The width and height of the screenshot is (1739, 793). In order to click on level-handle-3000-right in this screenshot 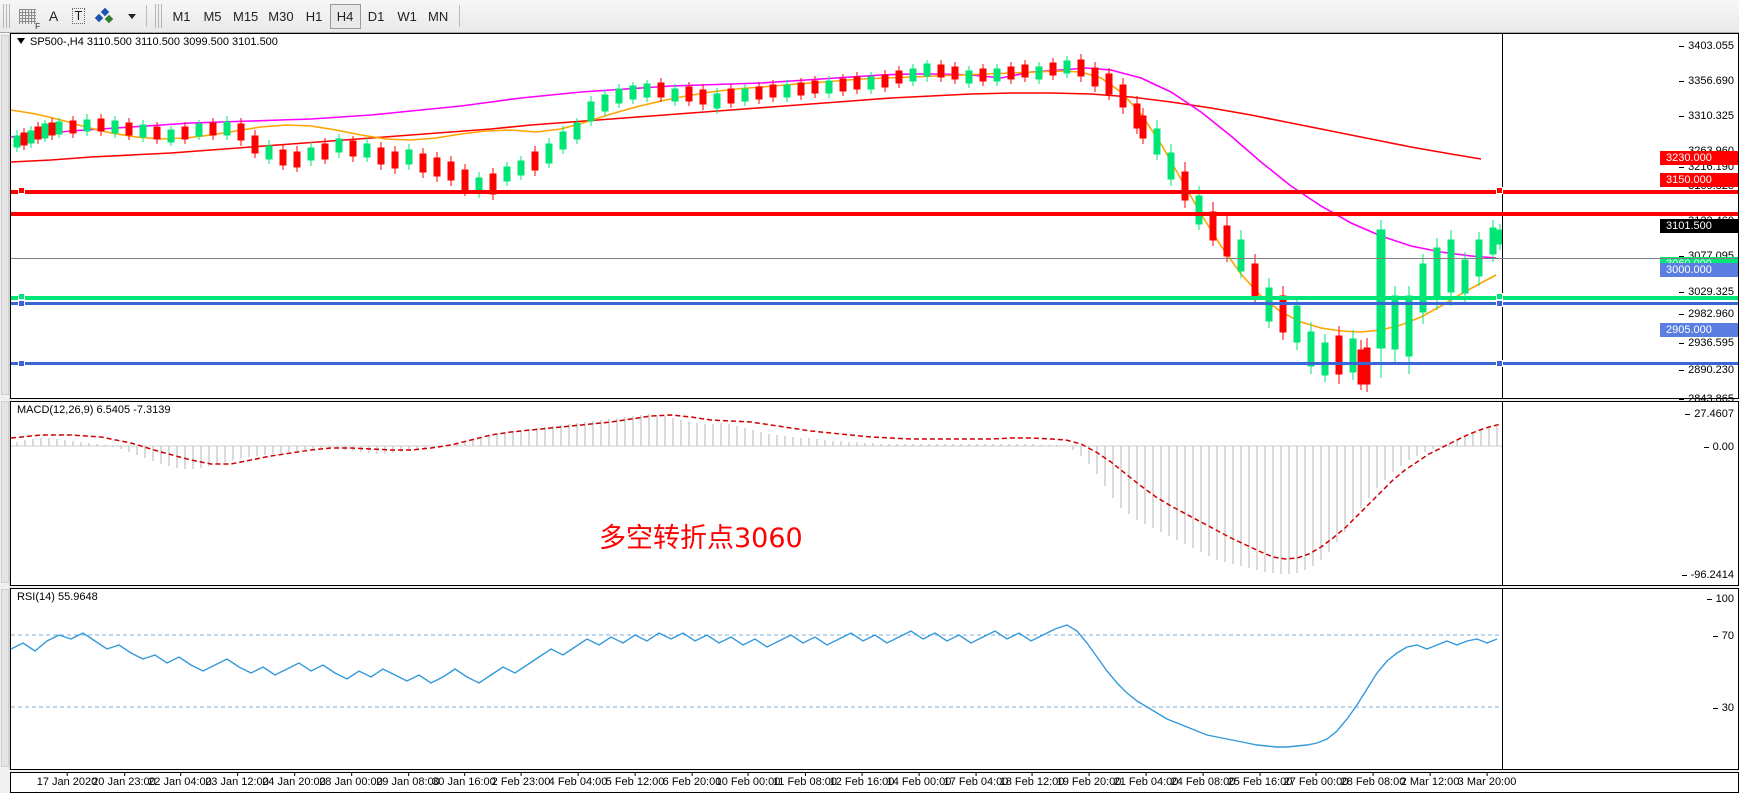, I will do `click(1499, 303)`.